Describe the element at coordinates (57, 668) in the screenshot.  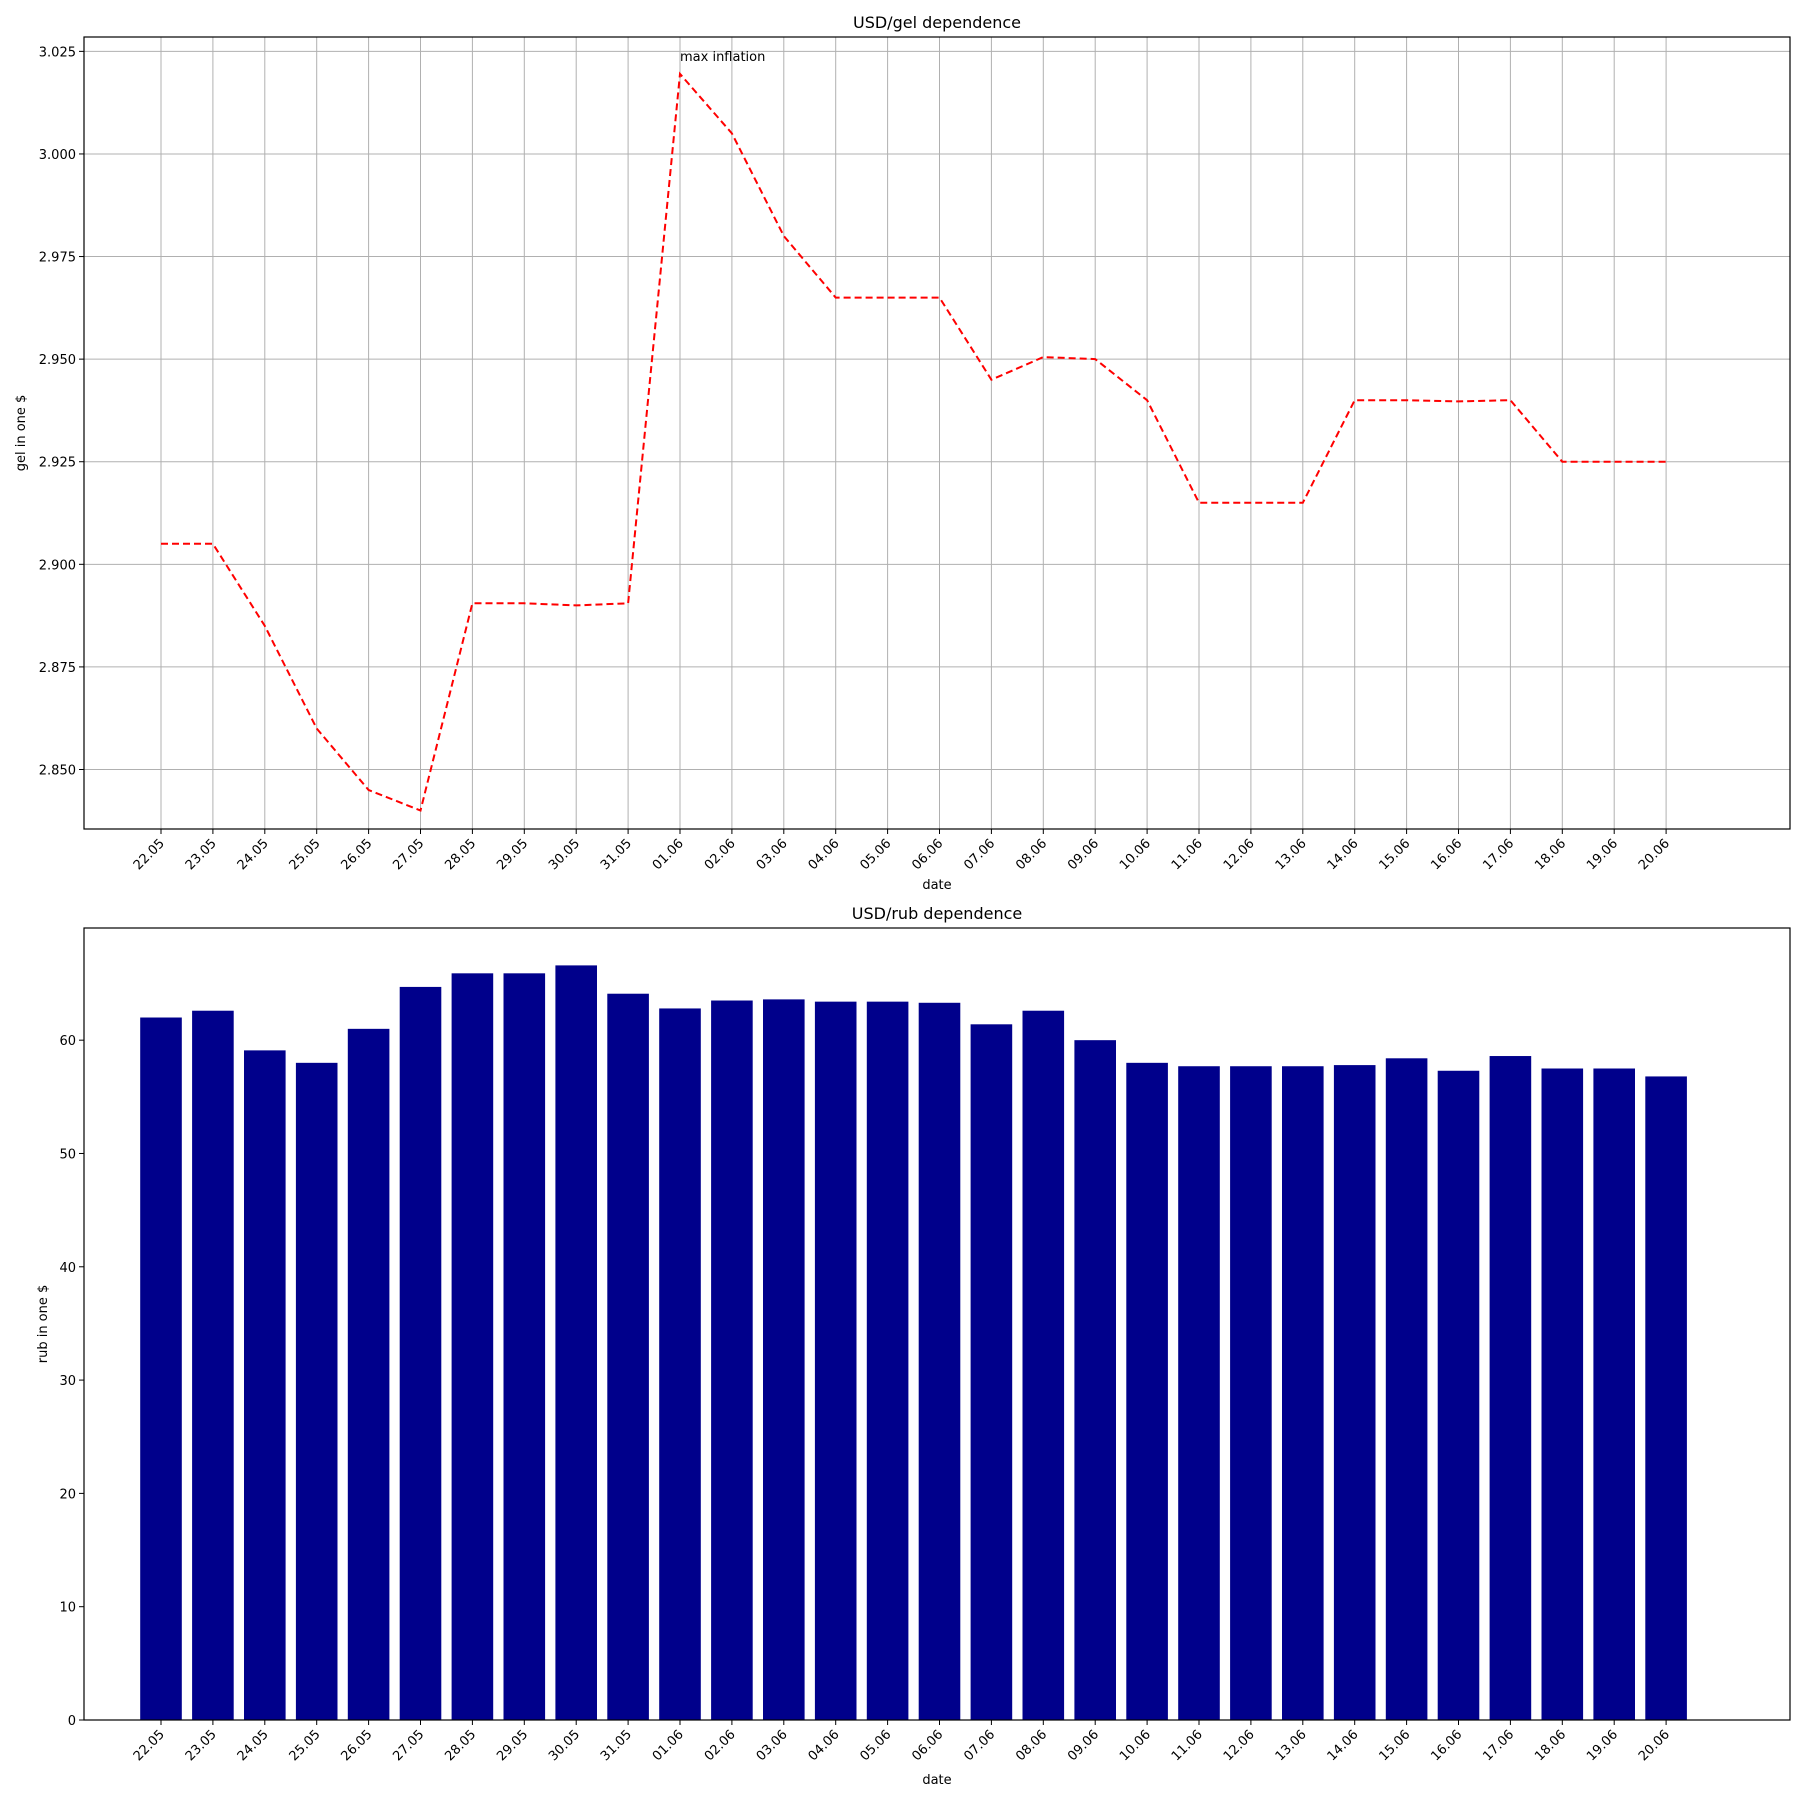
I see `gel-y-tick-label: 2.875` at that location.